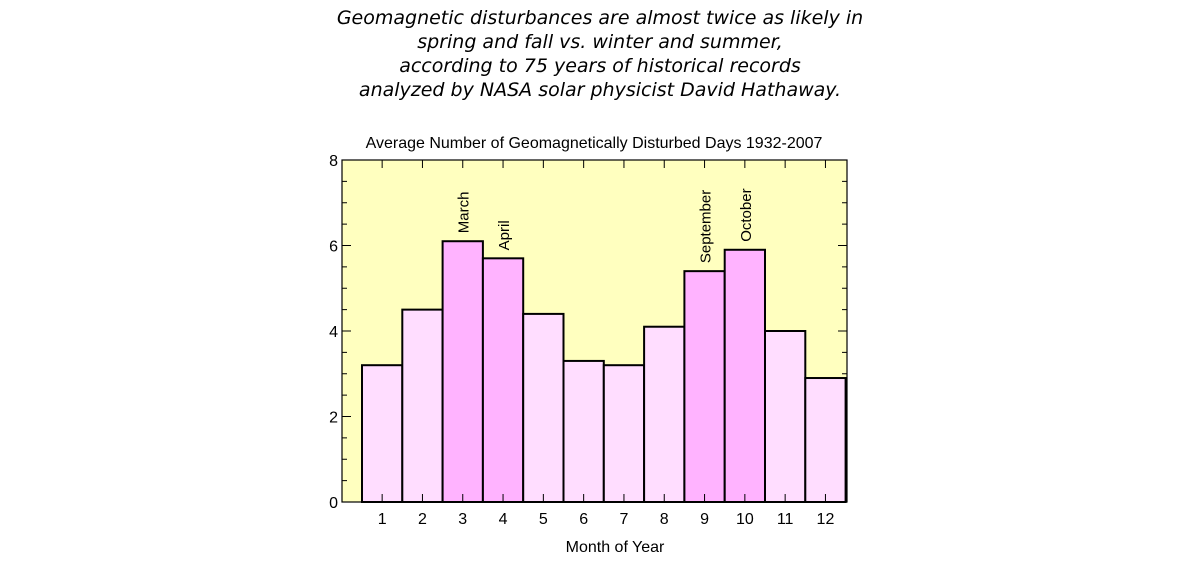 Image resolution: width=1200 pixels, height=582 pixels. What do you see at coordinates (664, 519) in the screenshot?
I see `x-tick-label: 8` at bounding box center [664, 519].